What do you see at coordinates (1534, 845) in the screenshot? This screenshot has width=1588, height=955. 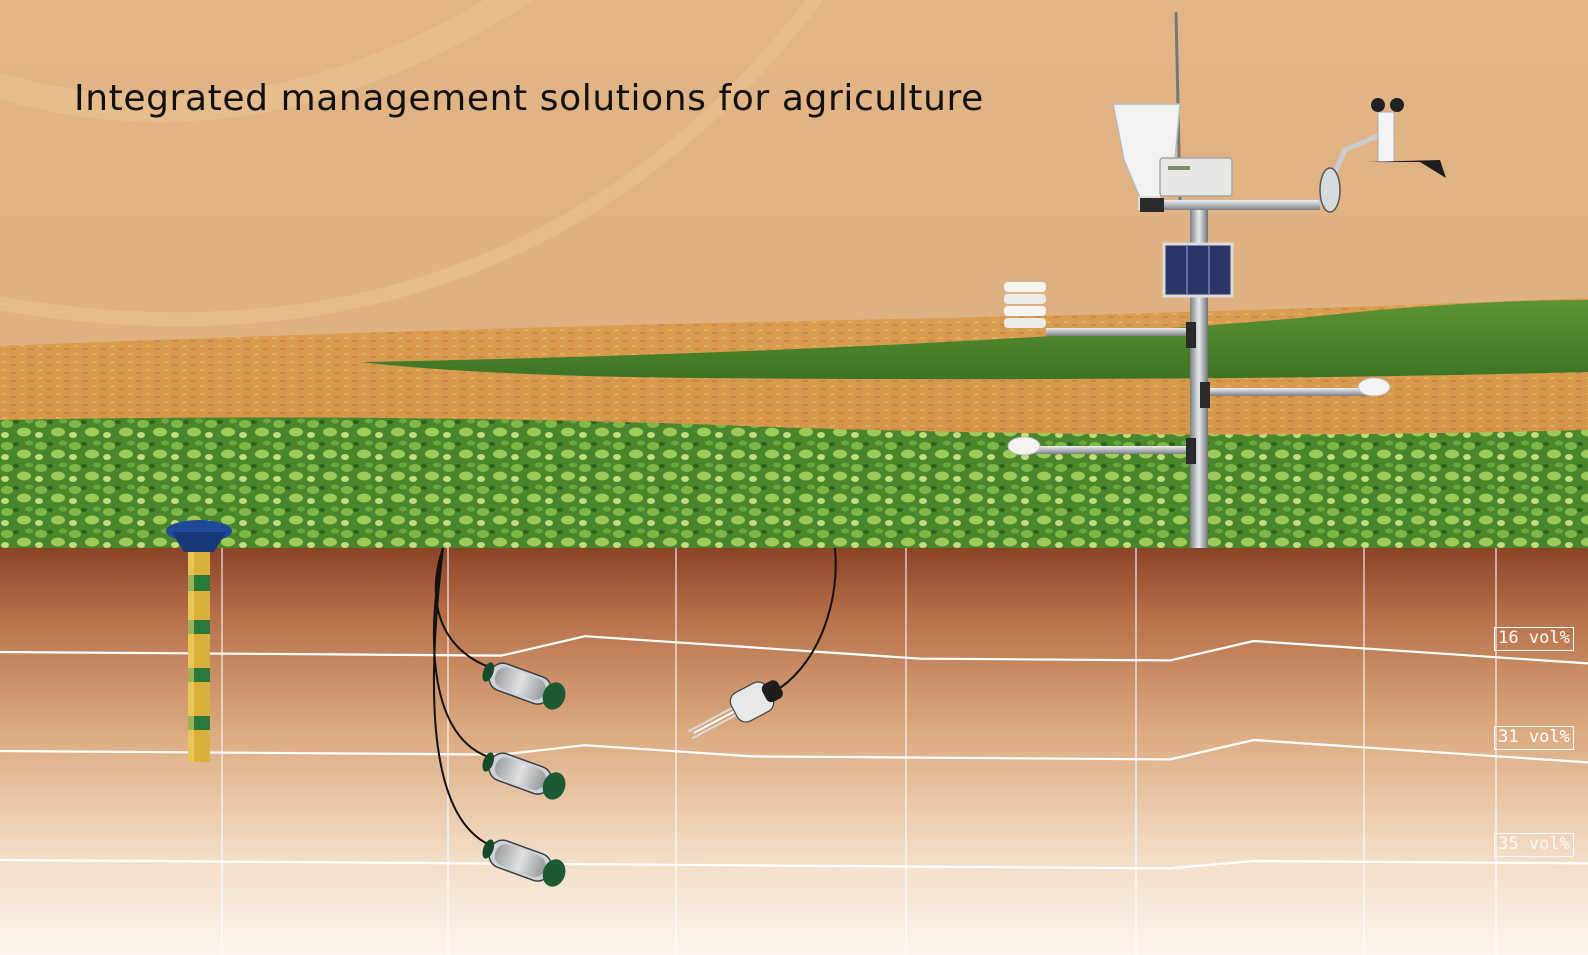 I see `series-label-35: 35 vol%` at bounding box center [1534, 845].